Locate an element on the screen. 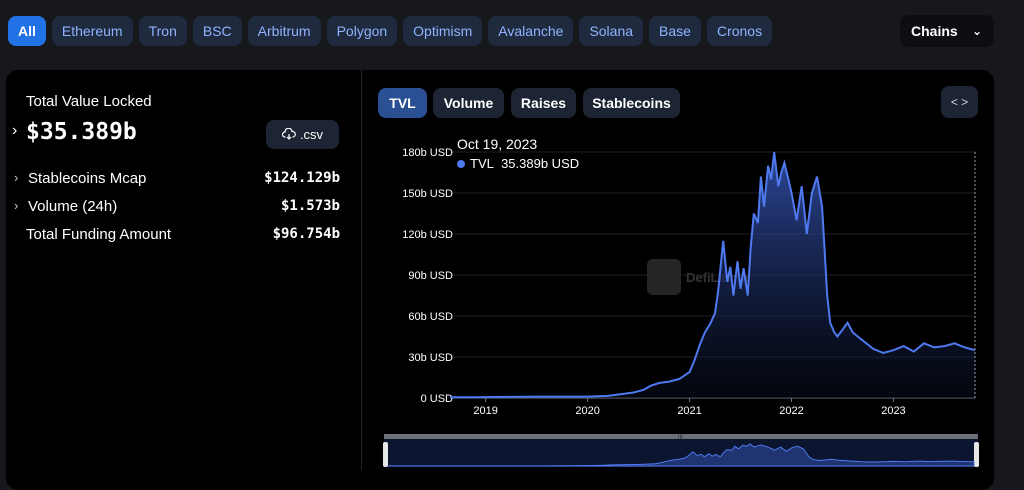 This screenshot has height=490, width=1024. chain-chip-arbitrum: Arbitrum is located at coordinates (284, 31).